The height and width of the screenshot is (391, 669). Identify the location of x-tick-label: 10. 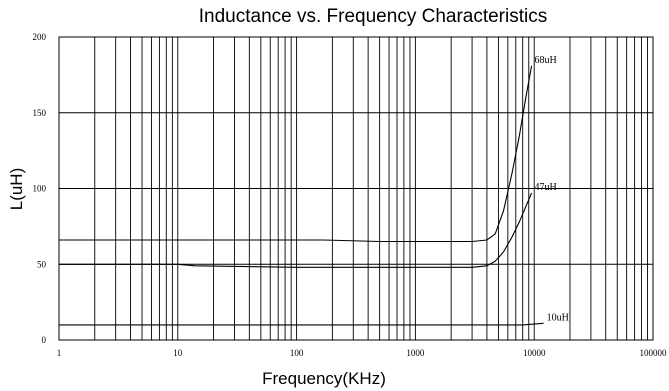
(178, 353).